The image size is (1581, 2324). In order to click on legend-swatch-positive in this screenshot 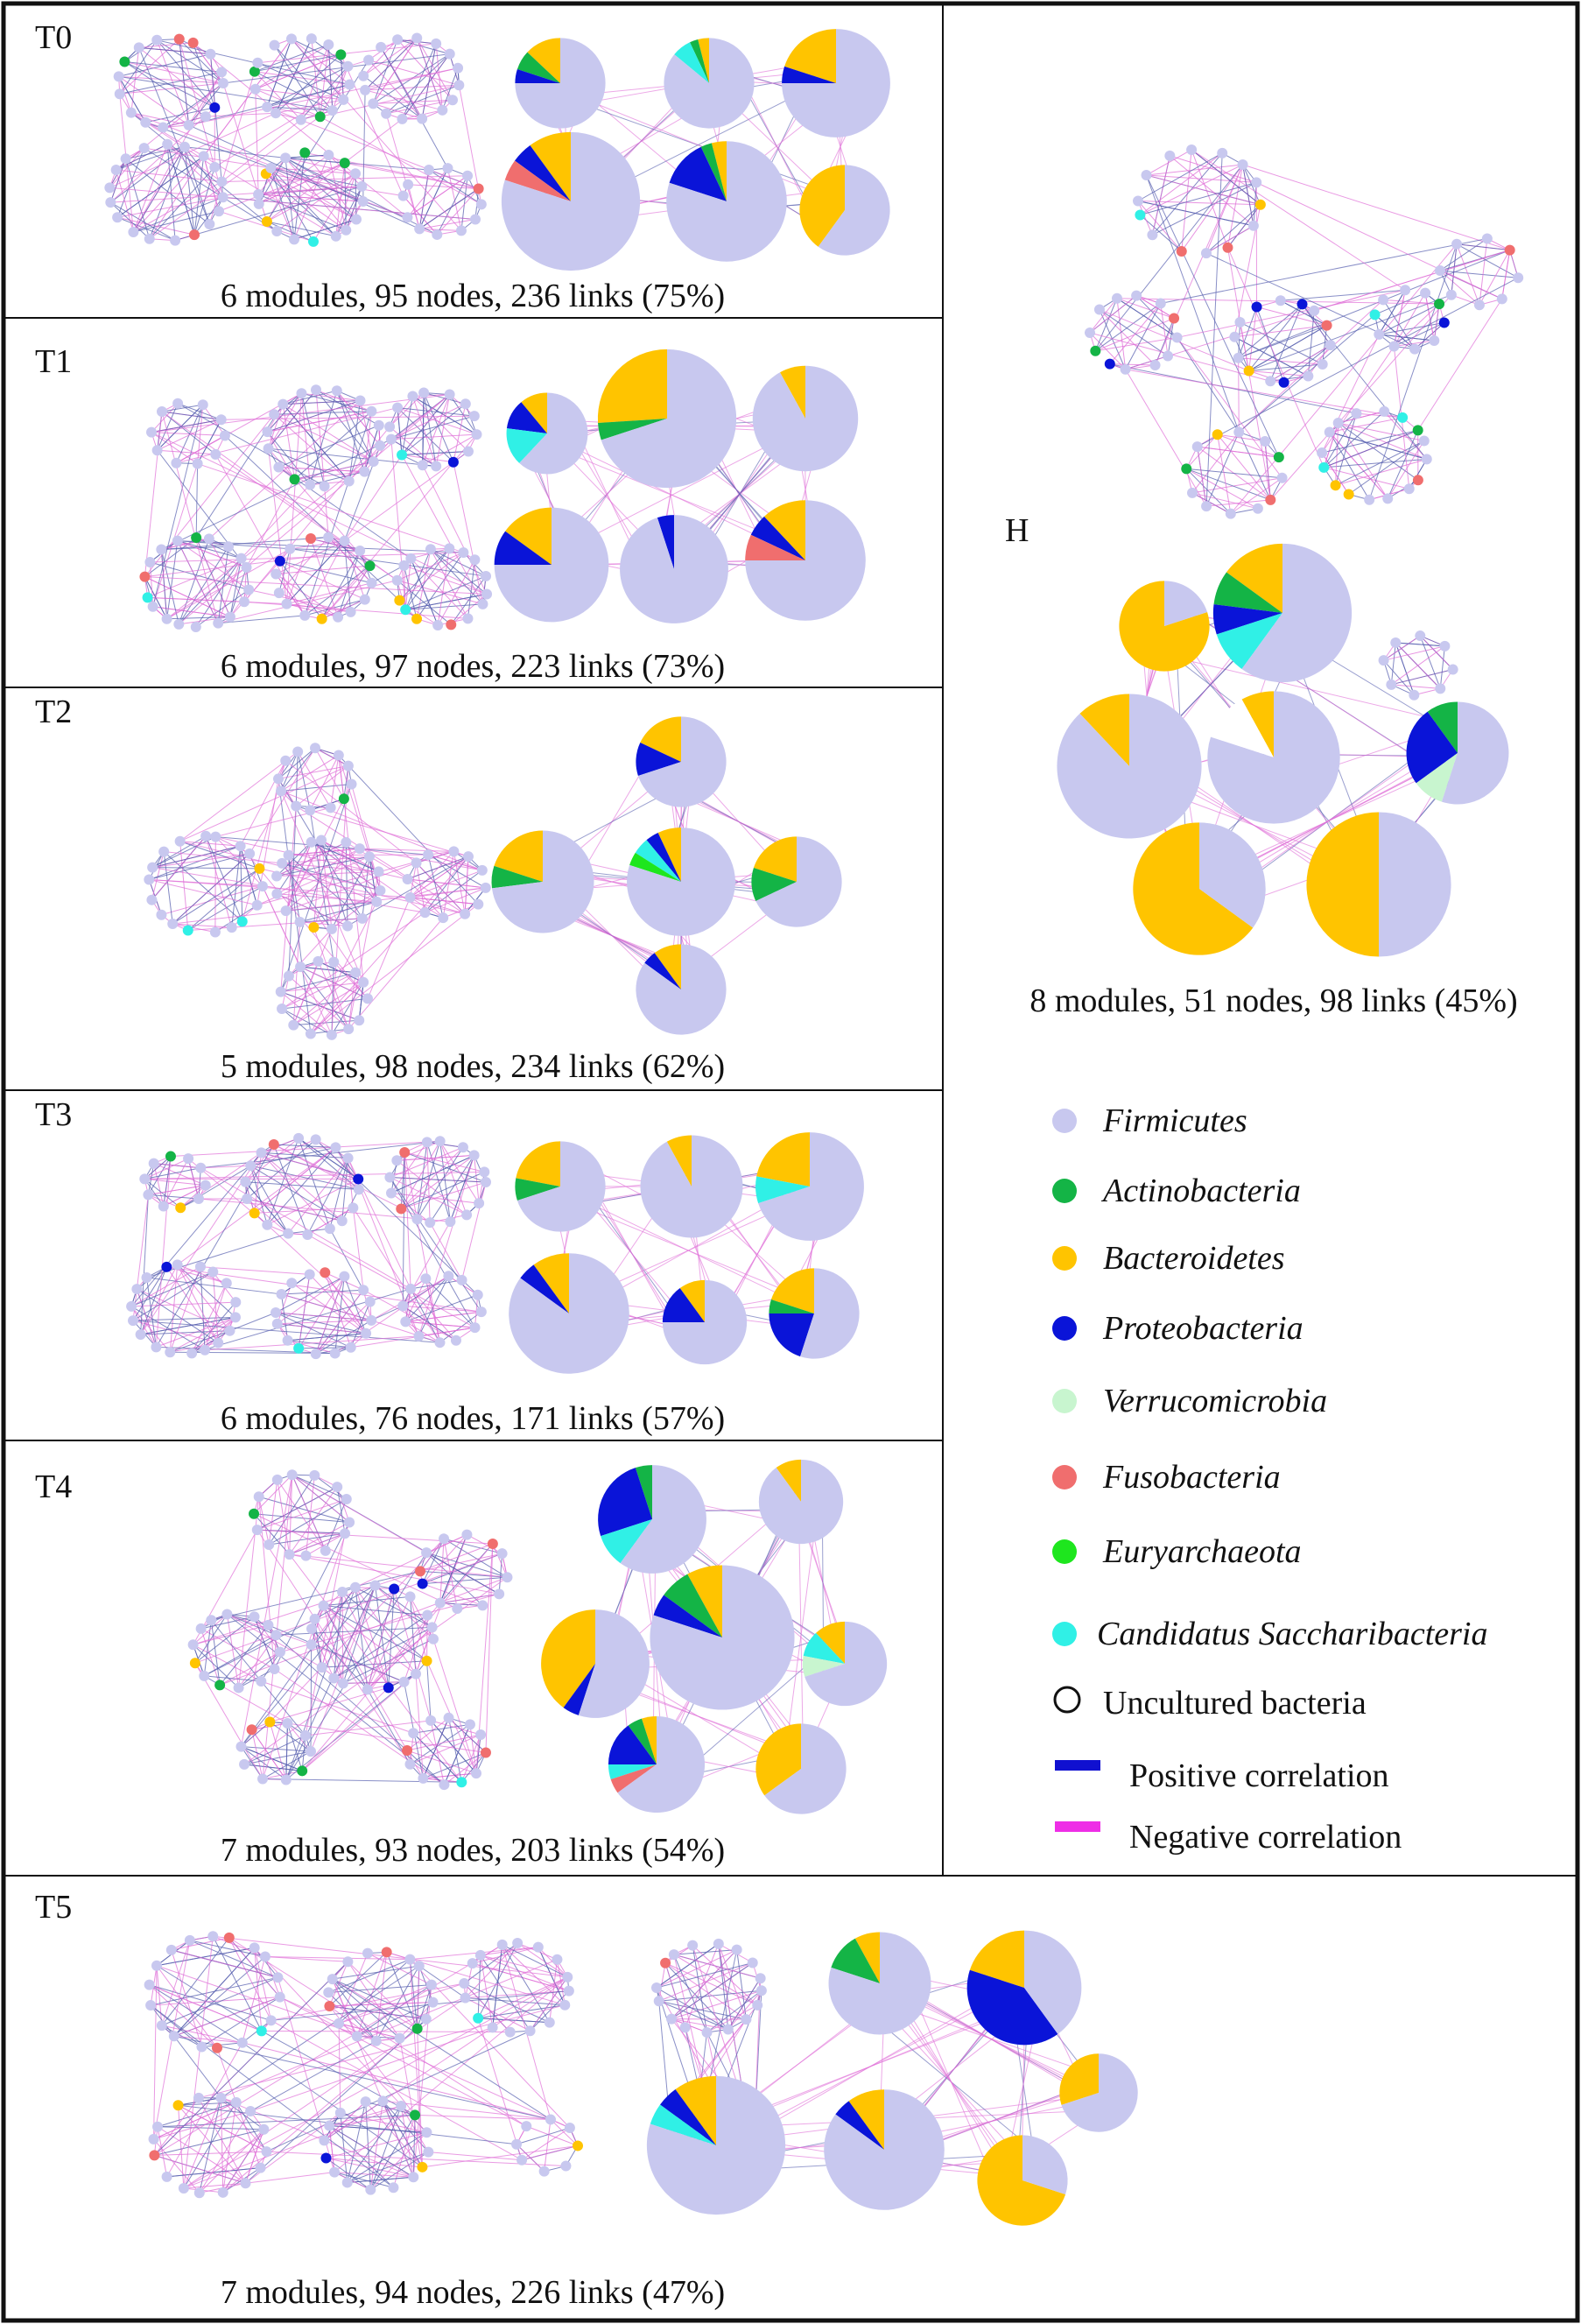, I will do `click(1077, 1765)`.